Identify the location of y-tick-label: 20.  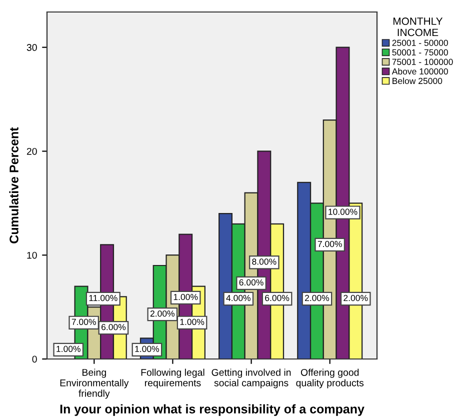
(31, 151).